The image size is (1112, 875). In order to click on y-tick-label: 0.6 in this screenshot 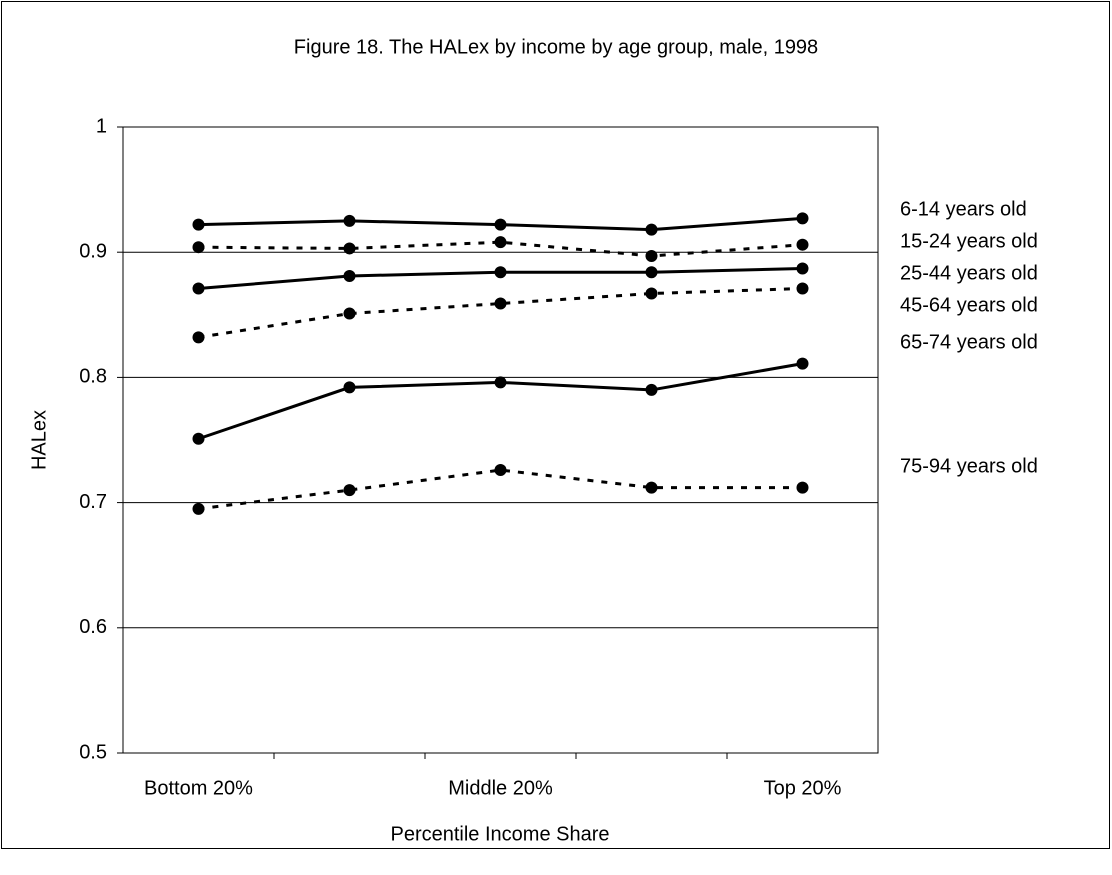, I will do `click(93, 627)`.